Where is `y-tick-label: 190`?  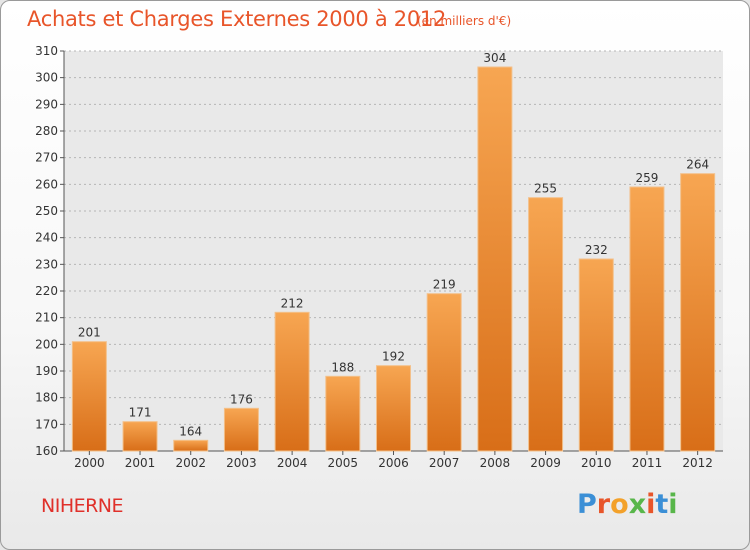 y-tick-label: 190 is located at coordinates (46, 371).